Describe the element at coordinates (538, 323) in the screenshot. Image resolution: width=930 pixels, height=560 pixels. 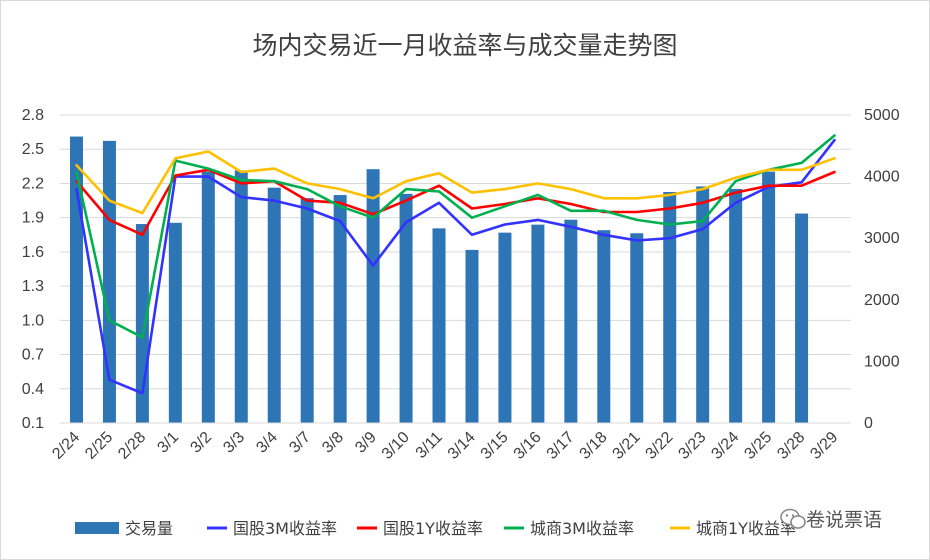
I see `bar-3/16` at that location.